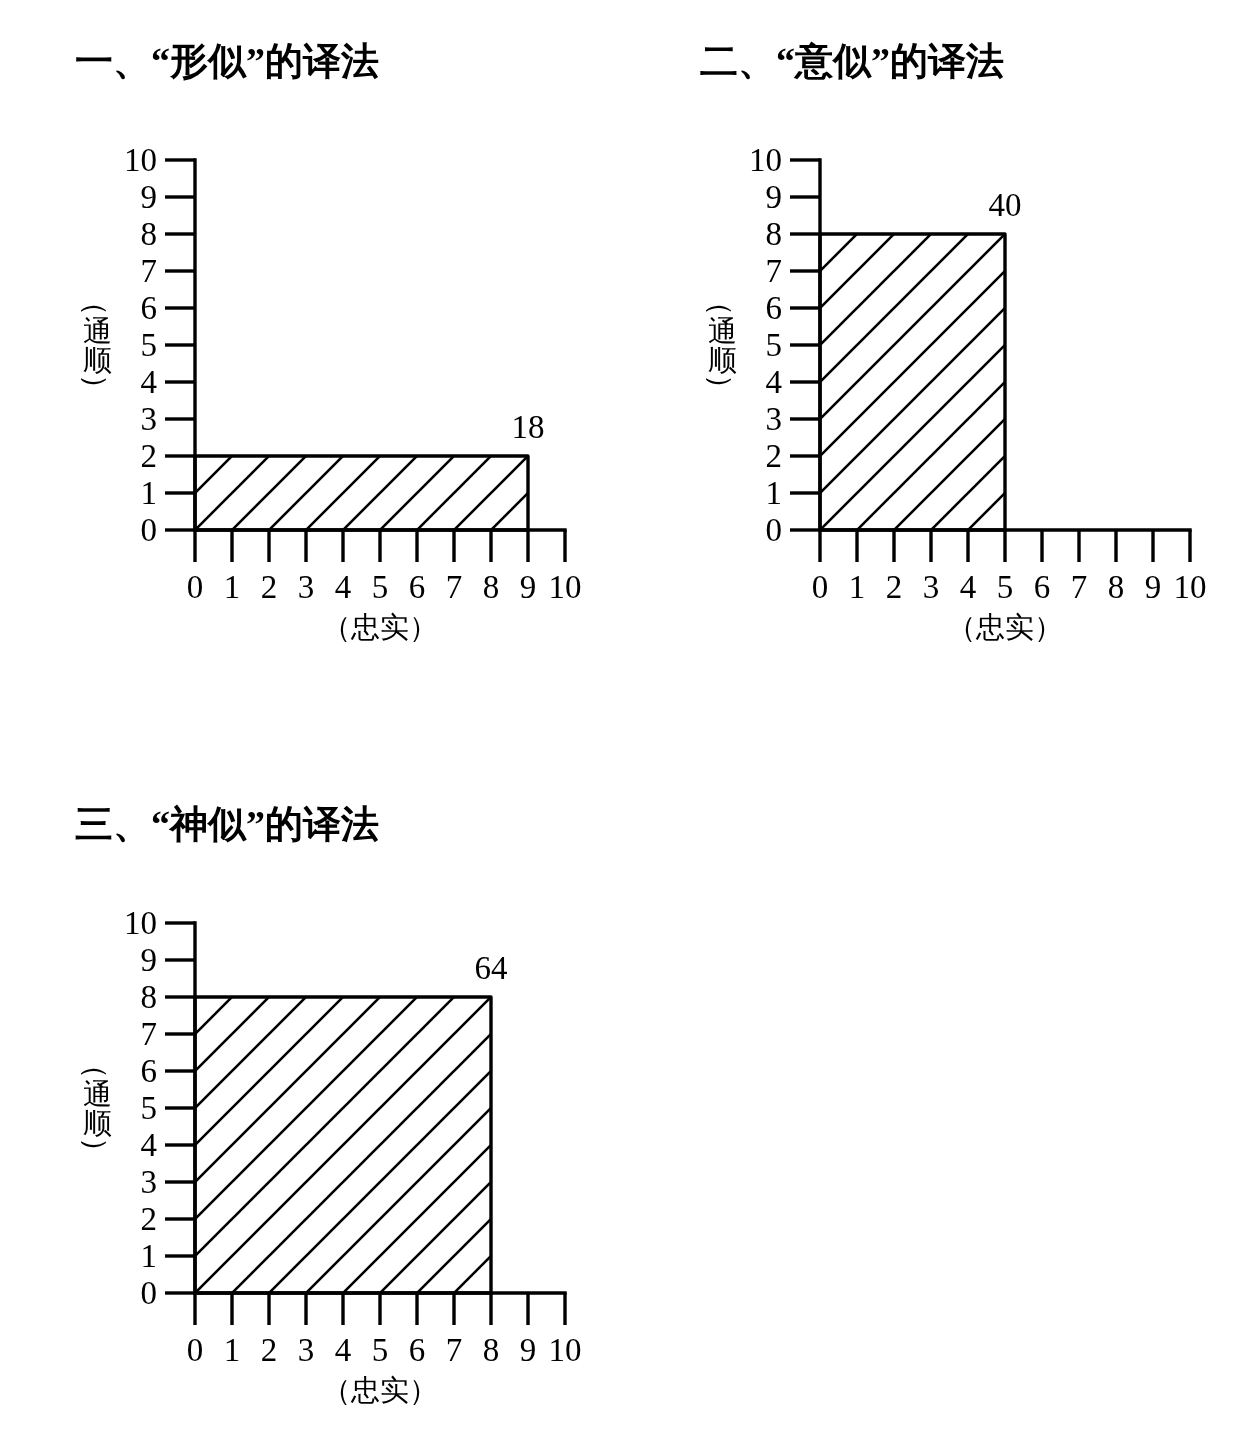 The width and height of the screenshot is (1259, 1448). What do you see at coordinates (227, 824) in the screenshot?
I see `chart-title: 三、“神似”的译法` at bounding box center [227, 824].